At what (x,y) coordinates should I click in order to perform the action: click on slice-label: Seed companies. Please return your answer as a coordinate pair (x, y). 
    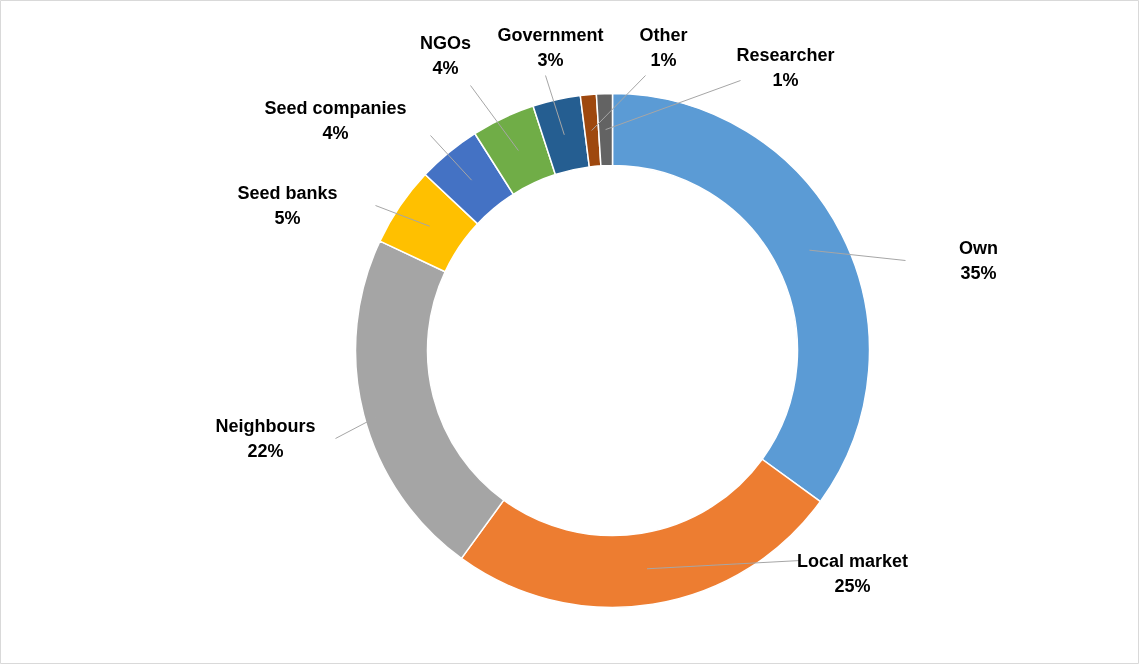
    Looking at the image, I should click on (335, 108).